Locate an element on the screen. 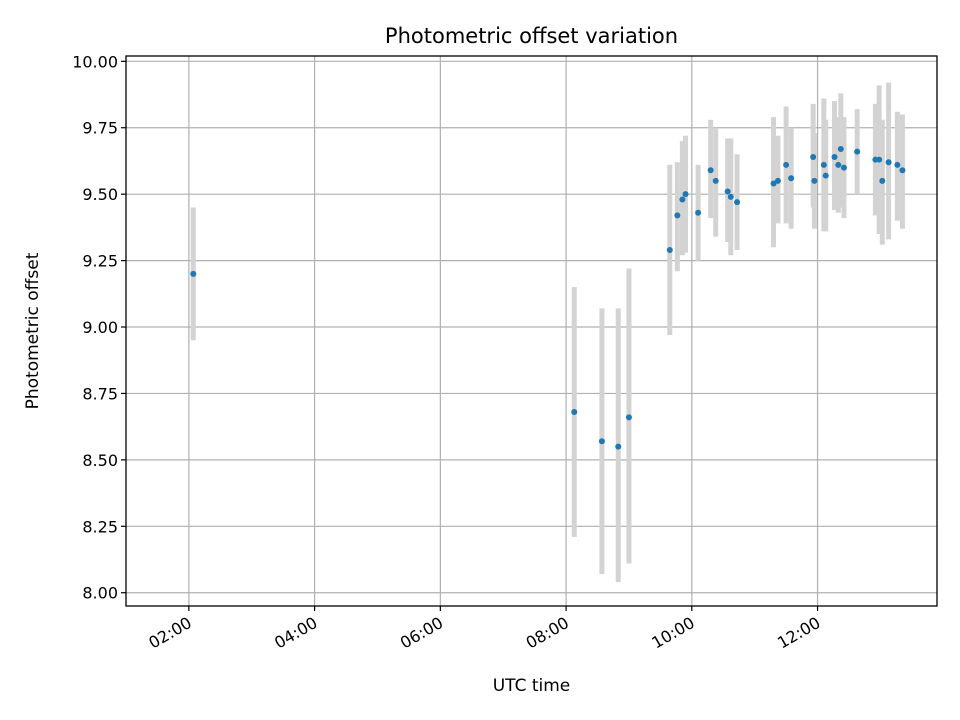  y-tick-label: 9.00 is located at coordinates (100, 327).